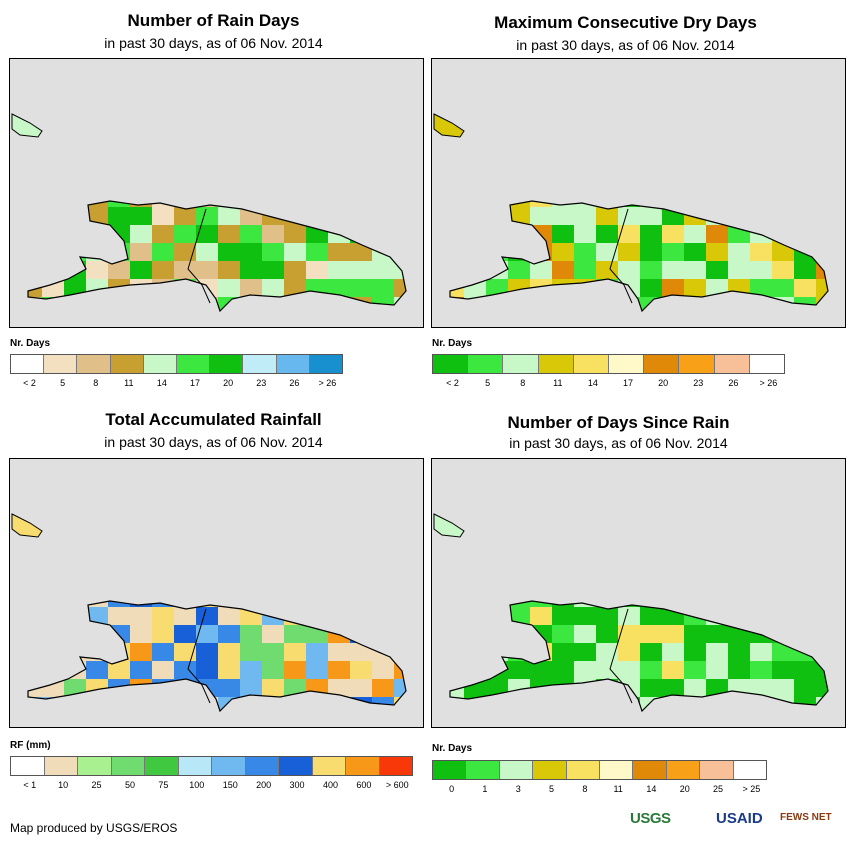  I want to click on panel-subtitle: in past 30 days, as of 06 Nov. 2014, so click(213, 43).